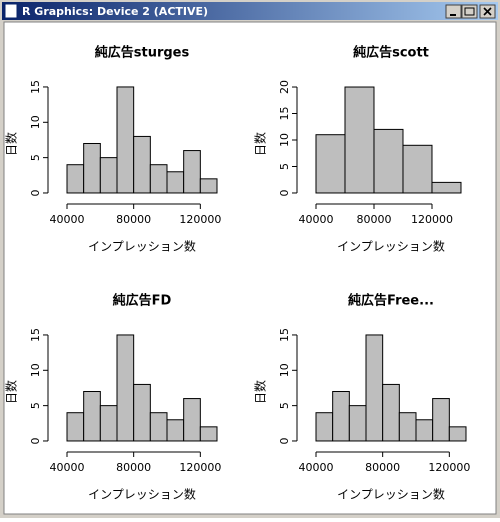 The image size is (500, 522). Describe the element at coordinates (115, 11) in the screenshot. I see `window-title: R Graphics: Device 2 (ACTIVE)` at that location.